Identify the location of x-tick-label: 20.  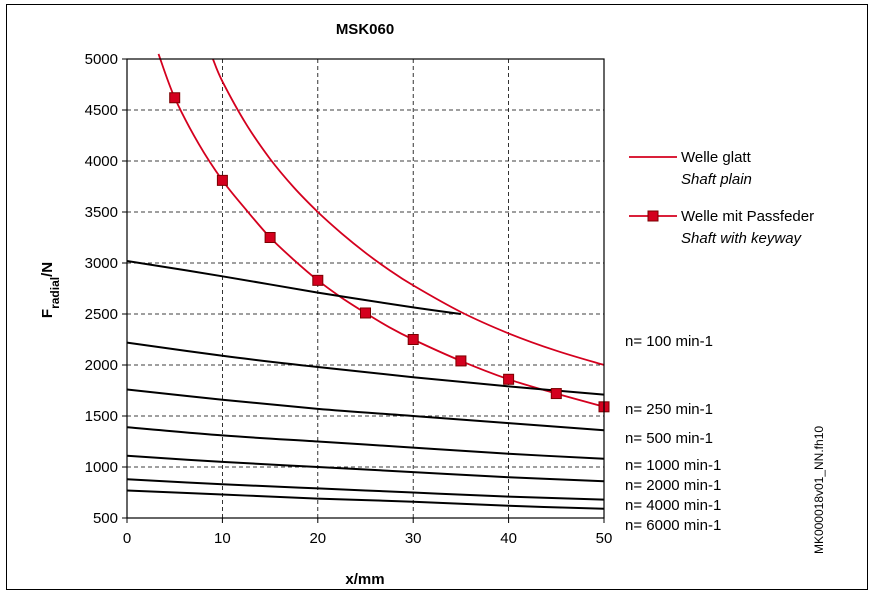
(317, 538).